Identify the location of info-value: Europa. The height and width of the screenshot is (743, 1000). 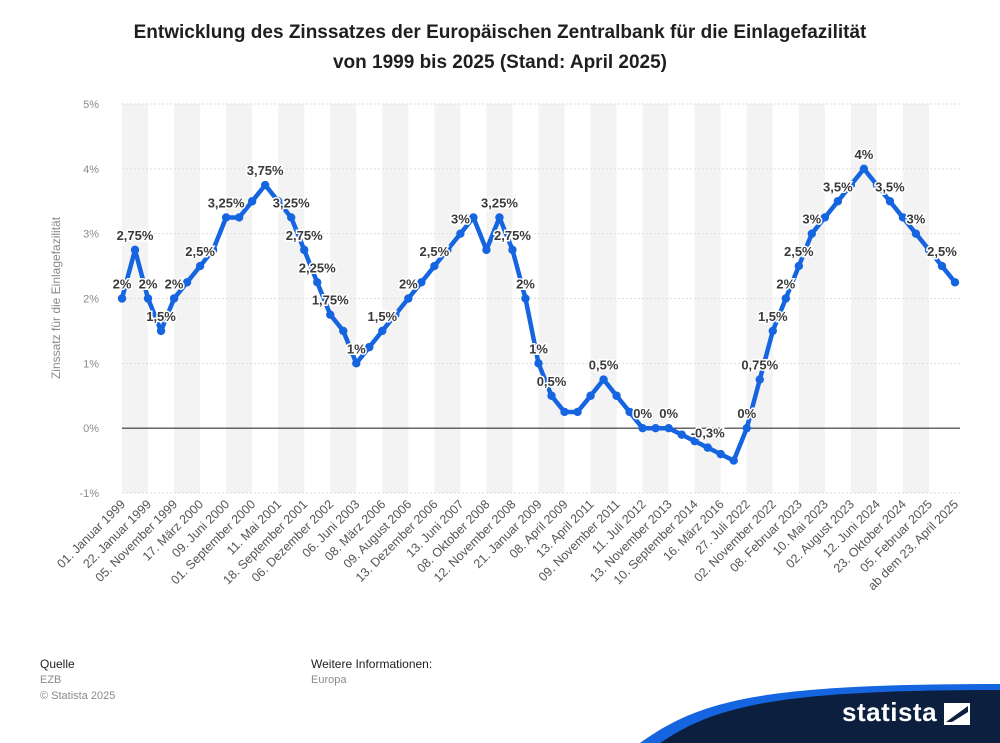
(329, 680).